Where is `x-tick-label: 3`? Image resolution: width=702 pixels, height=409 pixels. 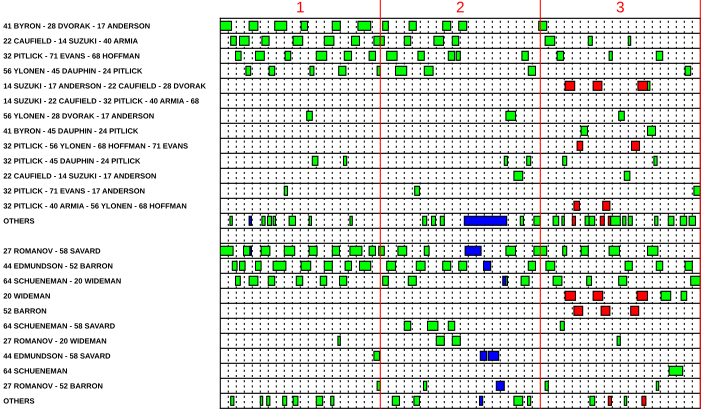 x-tick-label: 3 is located at coordinates (620, 7).